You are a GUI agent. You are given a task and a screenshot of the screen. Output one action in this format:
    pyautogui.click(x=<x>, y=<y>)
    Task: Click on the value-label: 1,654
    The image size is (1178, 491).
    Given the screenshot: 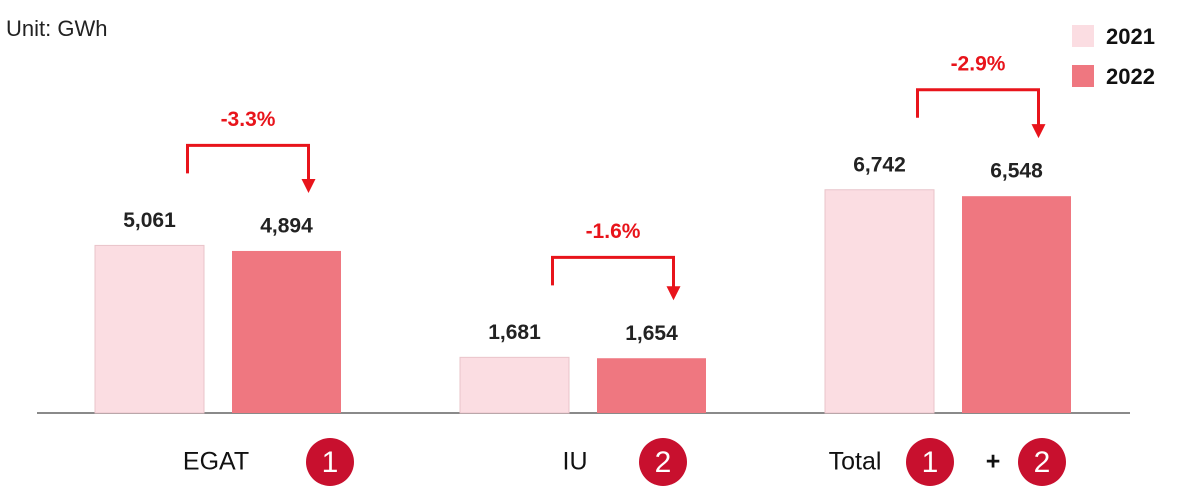 What is the action you would take?
    pyautogui.click(x=651, y=333)
    